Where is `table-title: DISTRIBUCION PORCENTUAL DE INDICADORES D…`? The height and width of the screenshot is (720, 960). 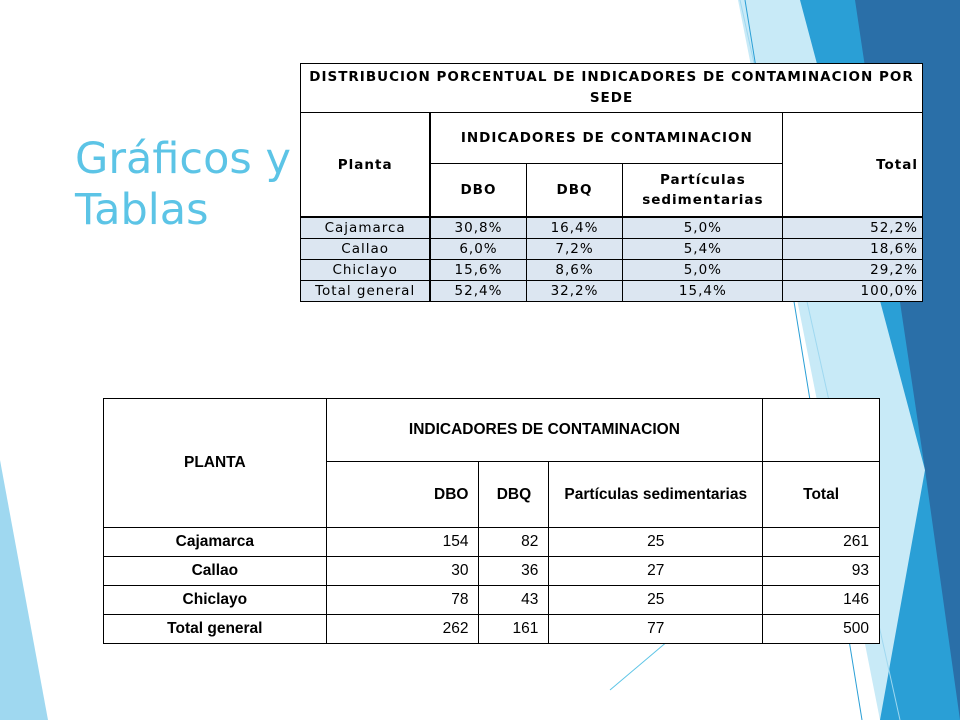 table-title: DISTRIBUCION PORCENTUAL DE INDICADORES D… is located at coordinates (611, 88).